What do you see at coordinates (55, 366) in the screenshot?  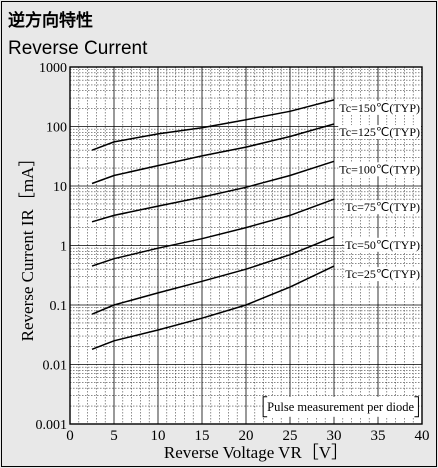 I see `y-tick-label: 0.01` at bounding box center [55, 366].